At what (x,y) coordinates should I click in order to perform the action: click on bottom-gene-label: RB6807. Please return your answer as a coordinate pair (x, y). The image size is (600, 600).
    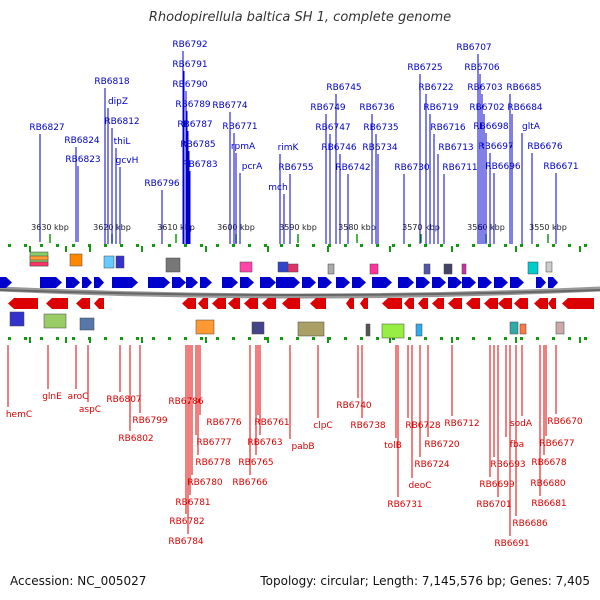
    Looking at the image, I should click on (123, 400).